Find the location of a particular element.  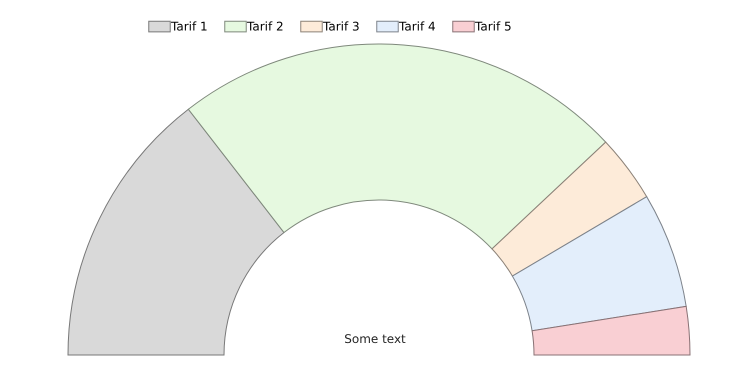

legend-label: Tarif 1 is located at coordinates (189, 27).